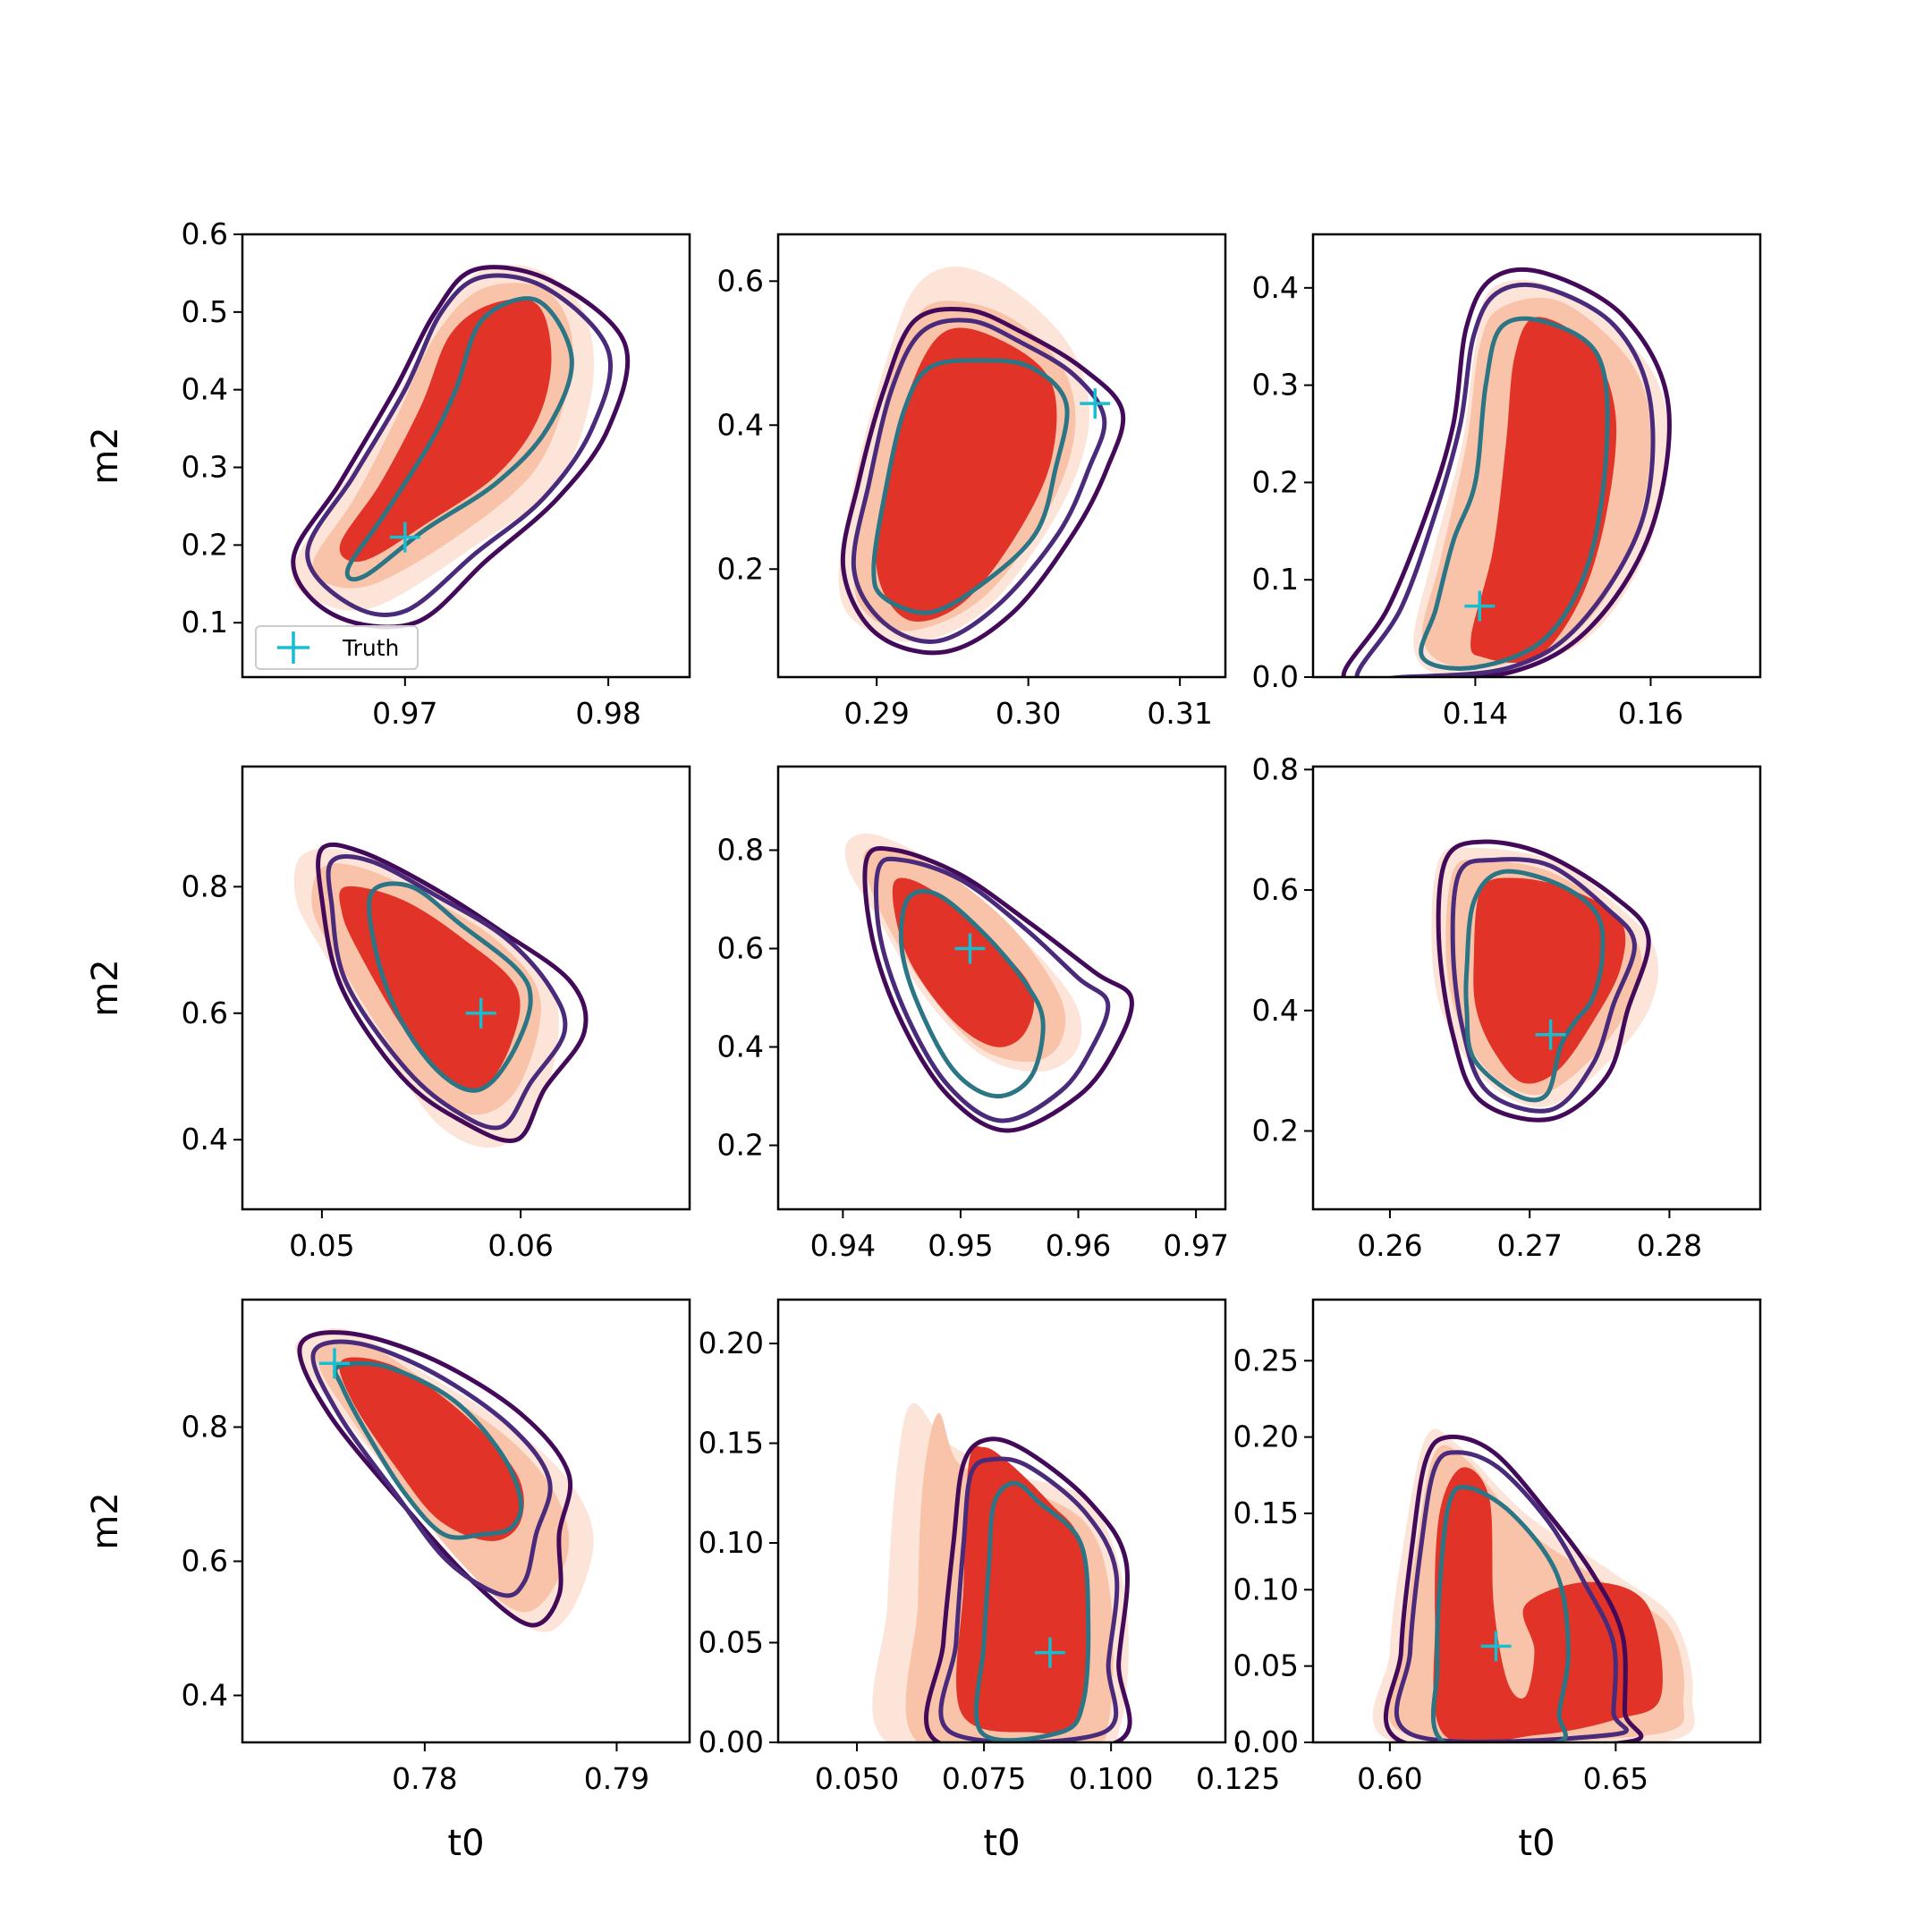  I want to click on x-tick-label: 0.65, so click(1615, 1778).